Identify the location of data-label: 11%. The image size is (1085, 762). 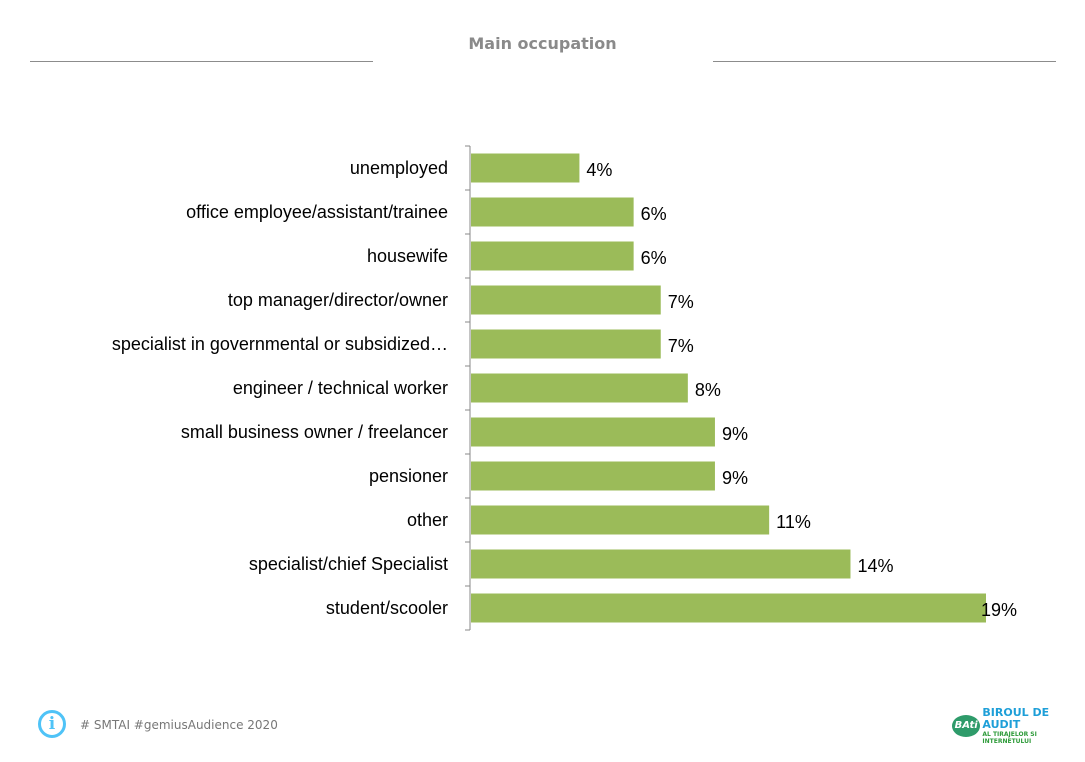
(793, 522).